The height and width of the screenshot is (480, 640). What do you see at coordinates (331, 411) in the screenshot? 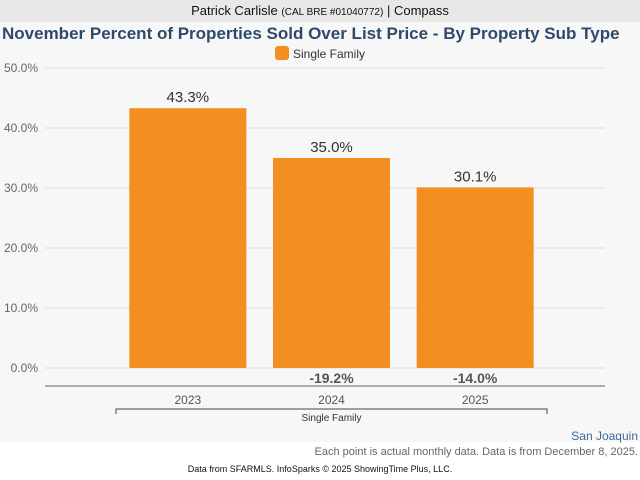
I see `group-bracket` at bounding box center [331, 411].